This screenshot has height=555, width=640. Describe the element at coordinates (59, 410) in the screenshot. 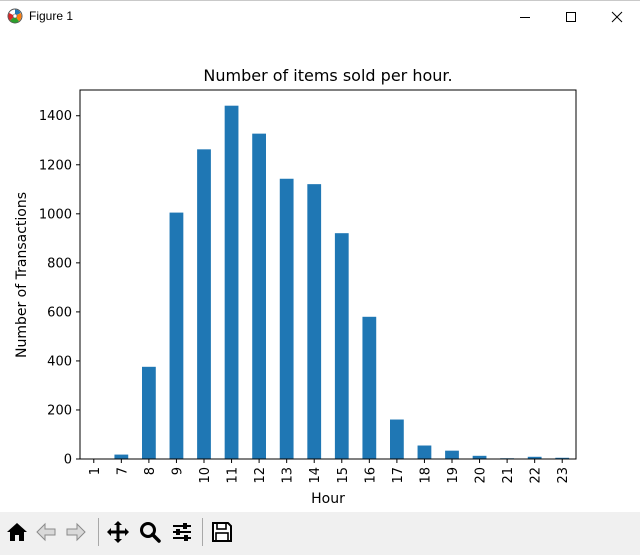

I see `y-tick-label: 200` at that location.